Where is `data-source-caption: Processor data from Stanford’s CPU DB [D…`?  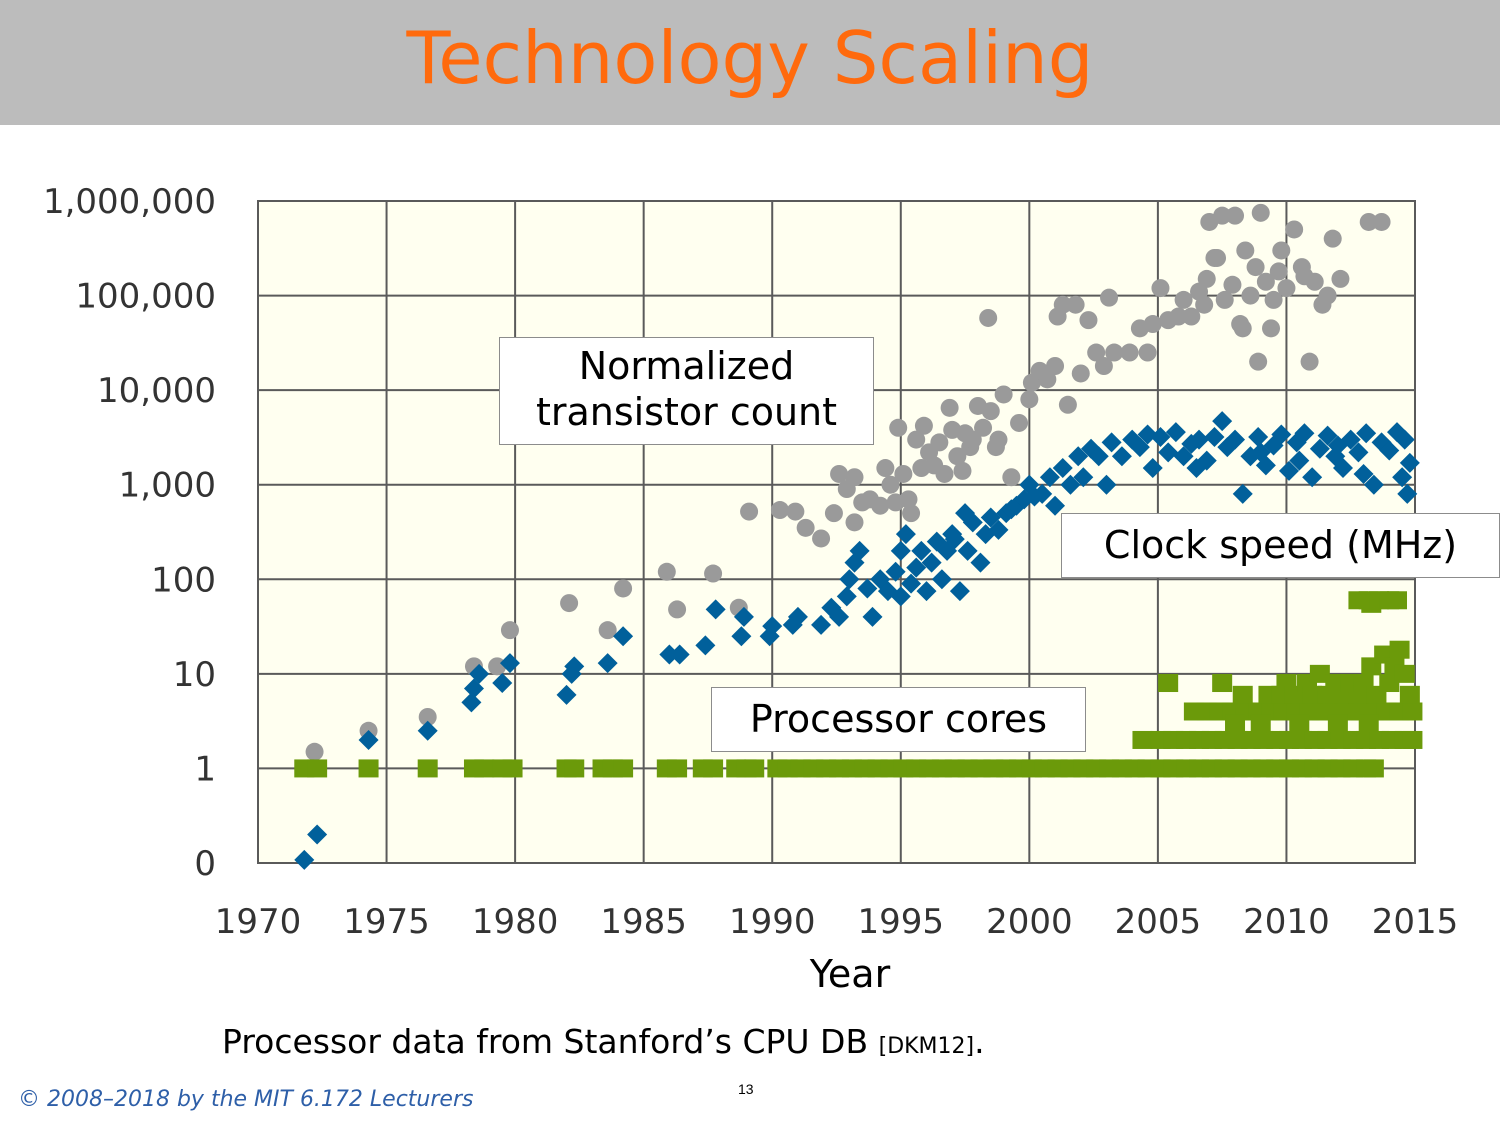
data-source-caption: Processor data from Stanford’s CPU DB [D… is located at coordinates (603, 1041).